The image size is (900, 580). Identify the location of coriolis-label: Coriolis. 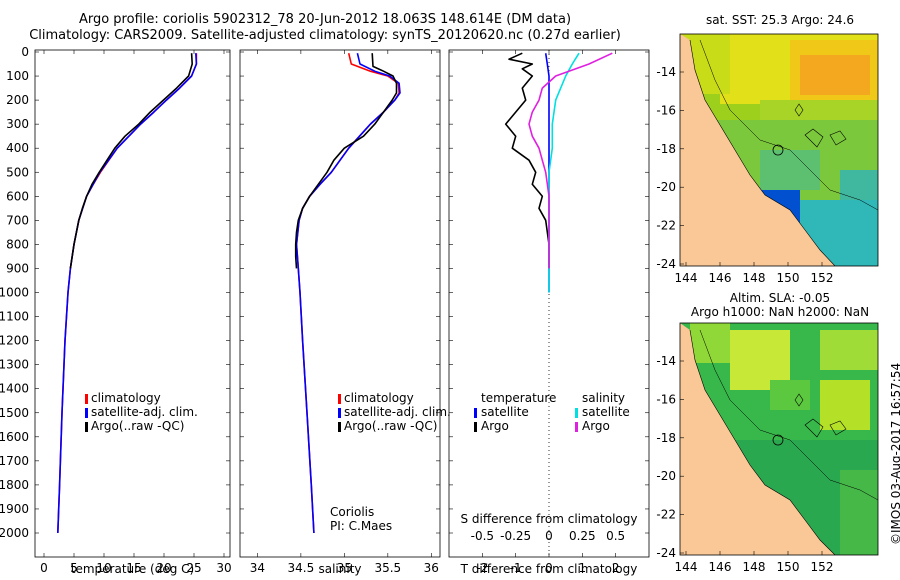
(352, 512).